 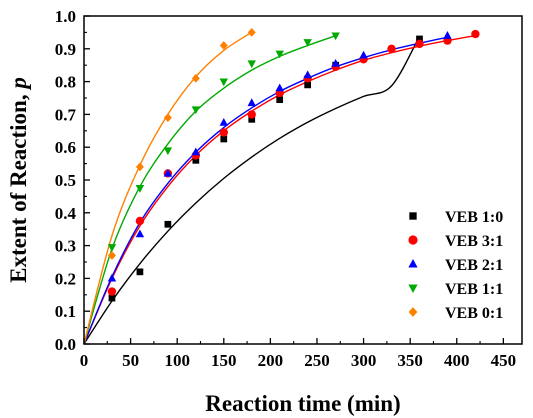 I want to click on y-tick-label: 1.0, so click(x=65, y=16).